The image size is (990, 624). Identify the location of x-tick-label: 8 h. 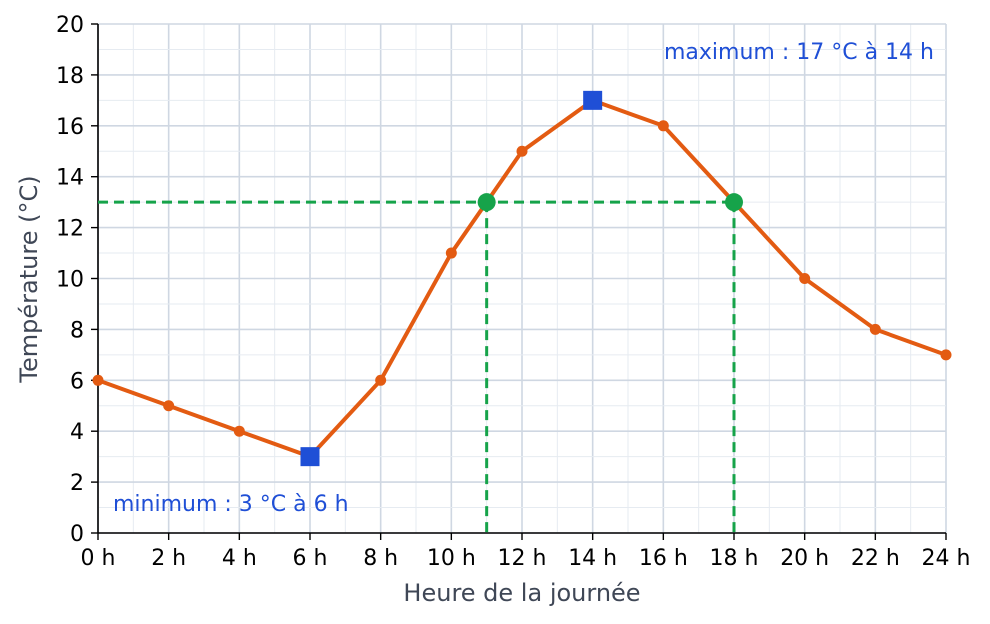
(380, 558).